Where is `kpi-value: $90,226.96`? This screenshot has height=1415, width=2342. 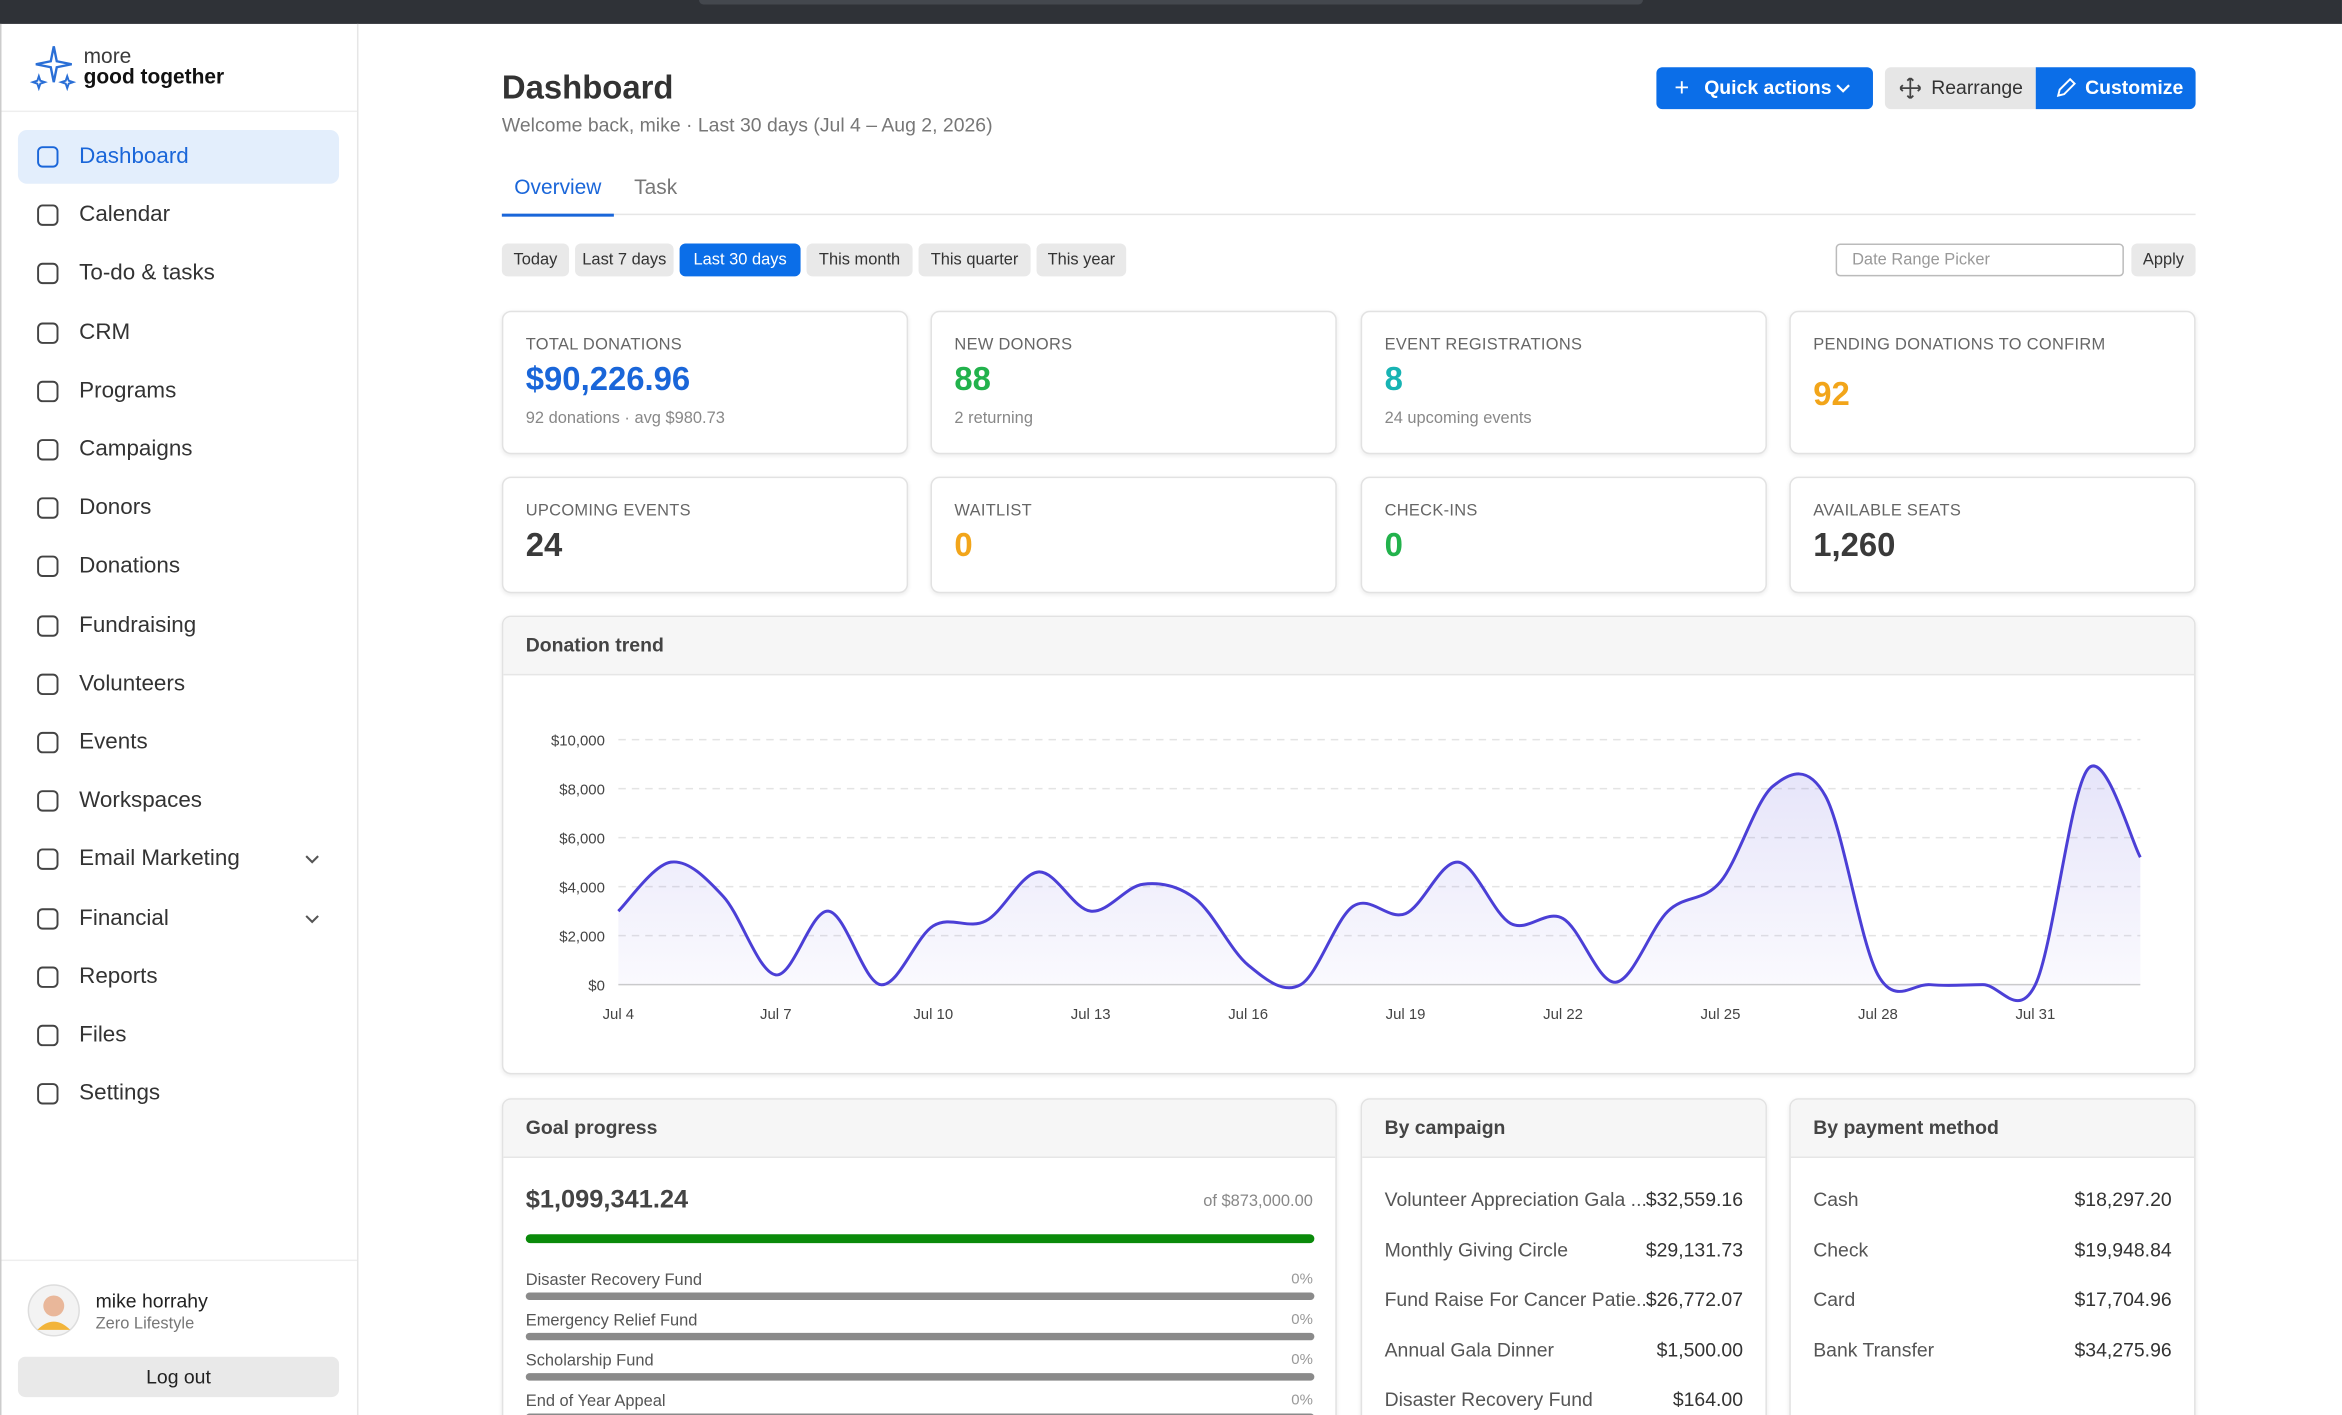
kpi-value: $90,226.96 is located at coordinates (608, 379).